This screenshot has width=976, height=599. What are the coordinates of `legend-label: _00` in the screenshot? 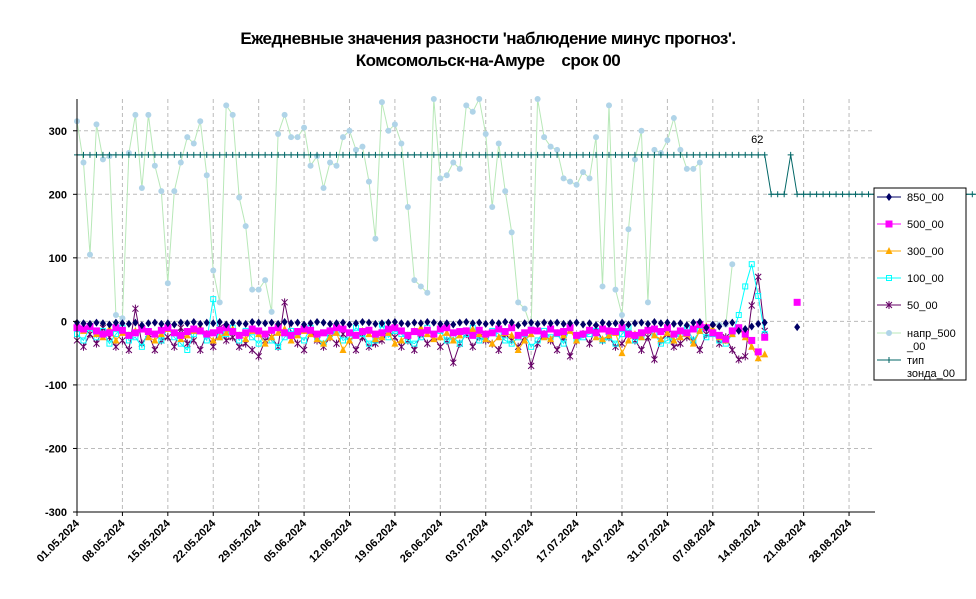 It's located at (915, 347).